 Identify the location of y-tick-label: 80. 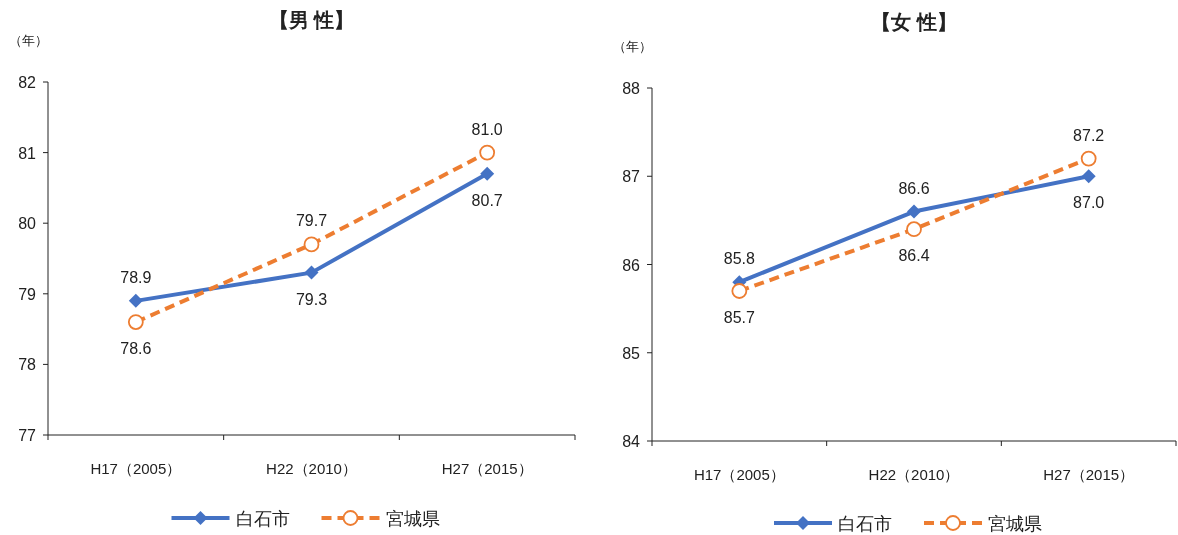
(27, 224).